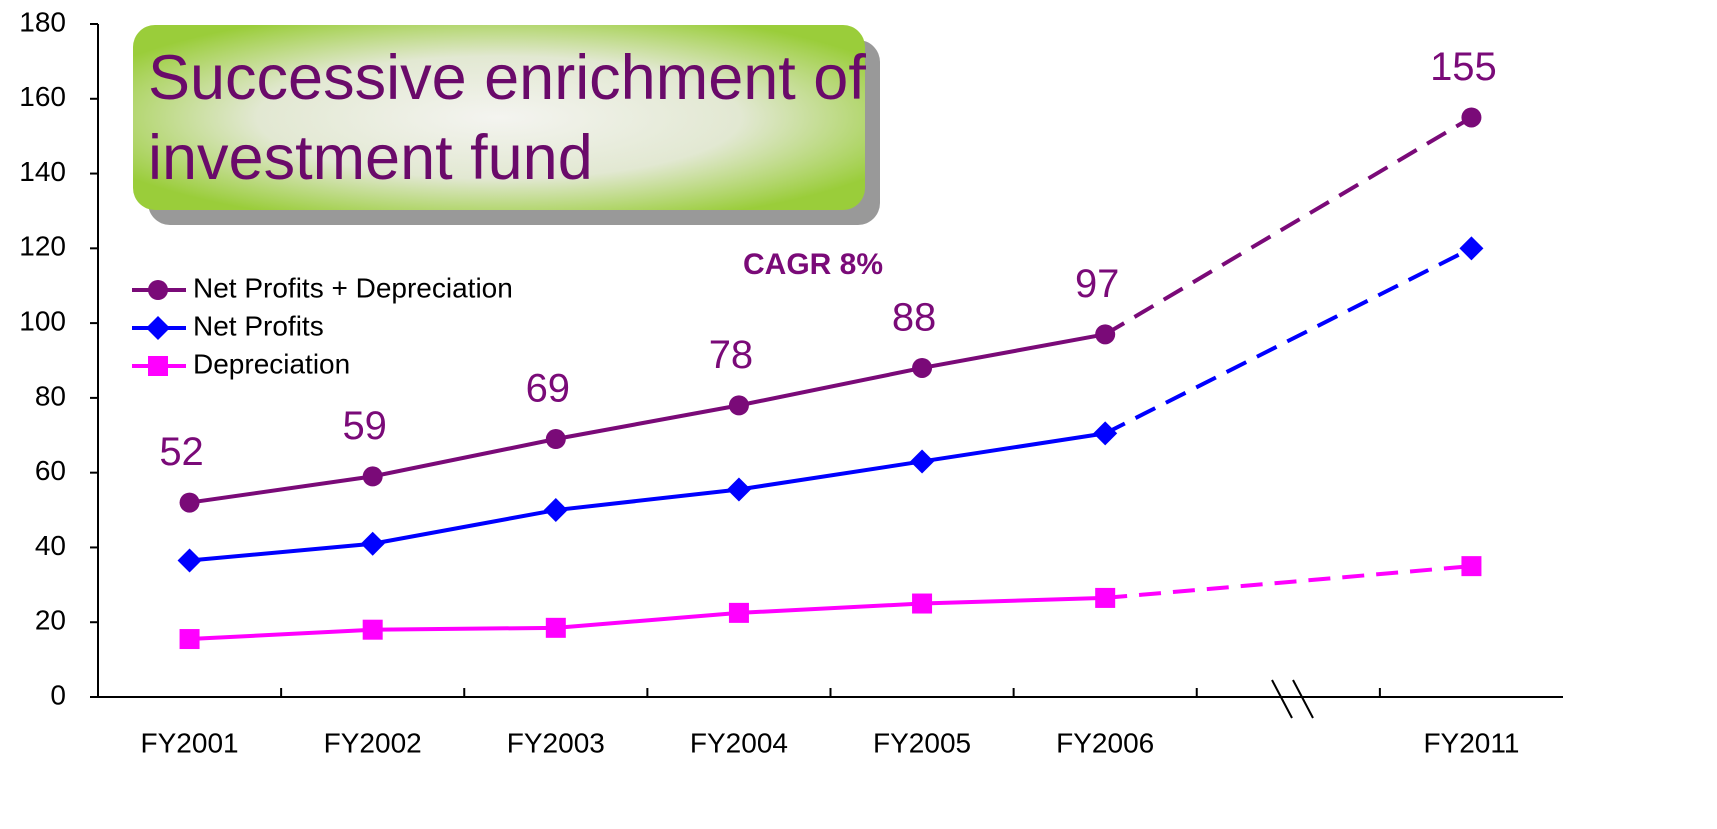 This screenshot has height=829, width=1717. I want to click on x-tick-label: FY2006, so click(1105, 742).